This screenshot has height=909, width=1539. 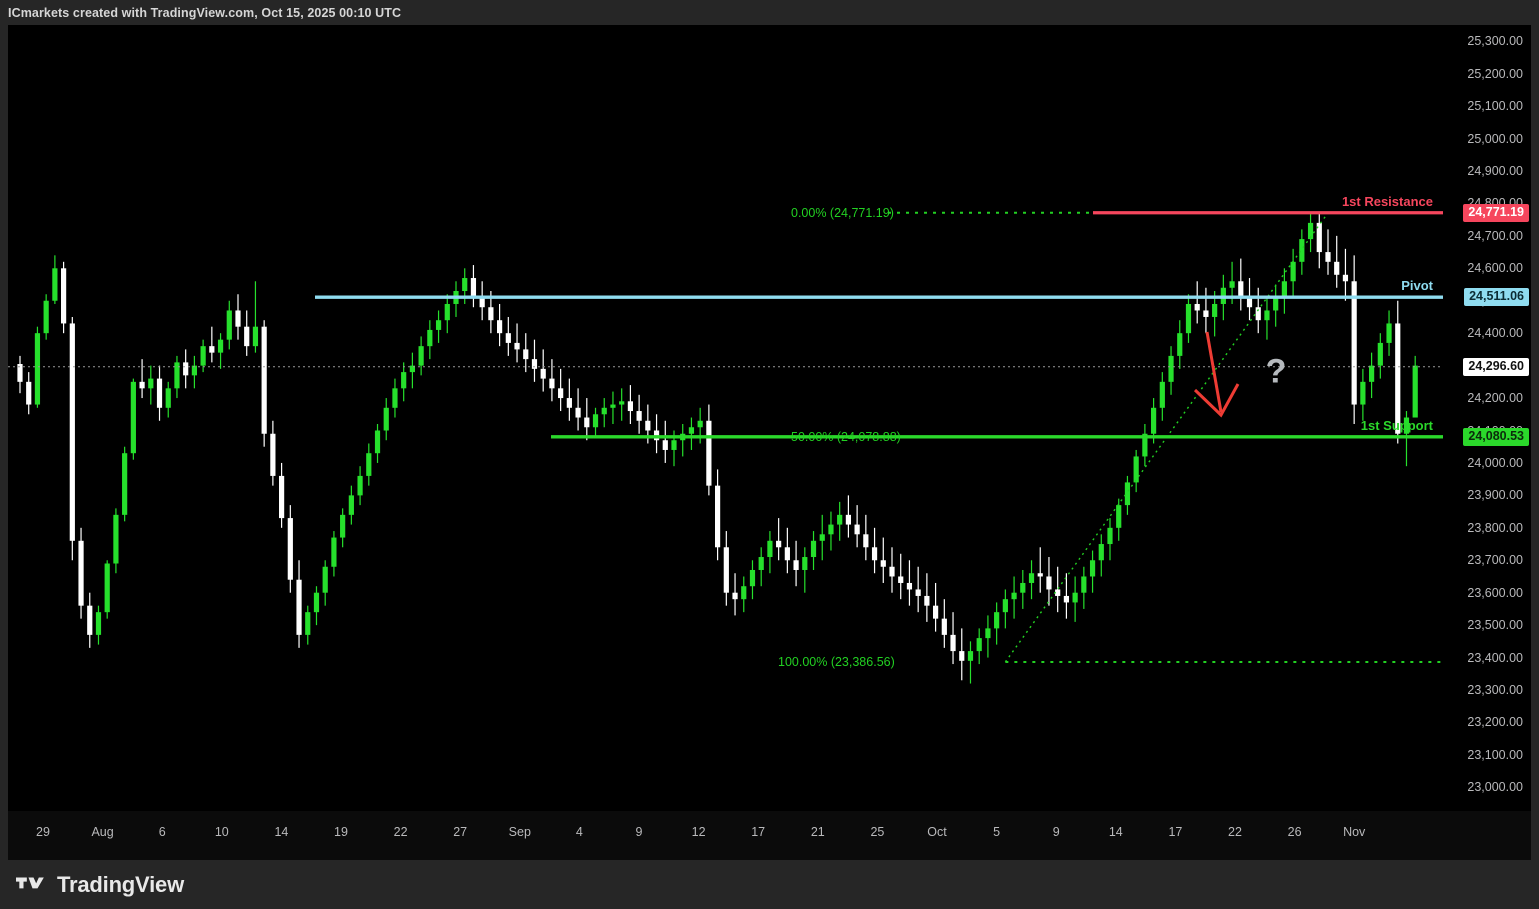 I want to click on price-tick: 23,900.00, so click(x=1495, y=495).